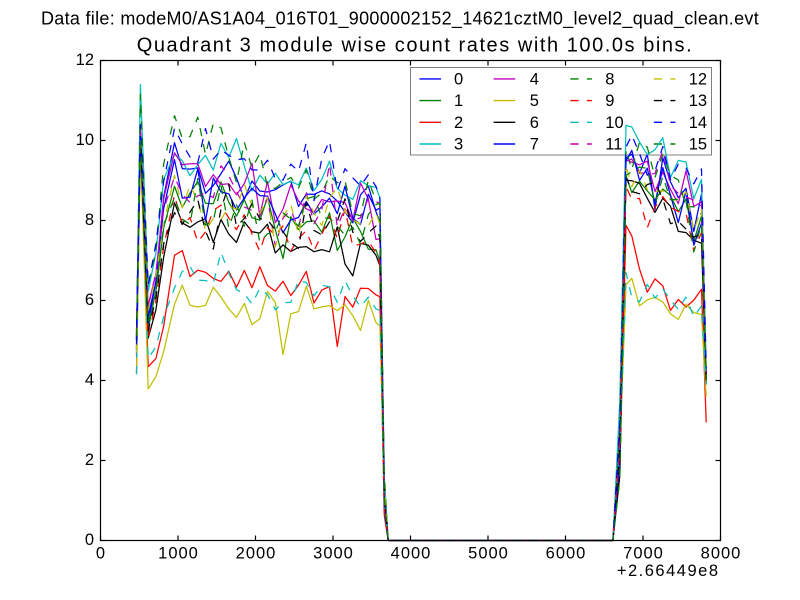 This screenshot has height=600, width=800. What do you see at coordinates (698, 145) in the screenshot?
I see `svg-text: 15` at bounding box center [698, 145].